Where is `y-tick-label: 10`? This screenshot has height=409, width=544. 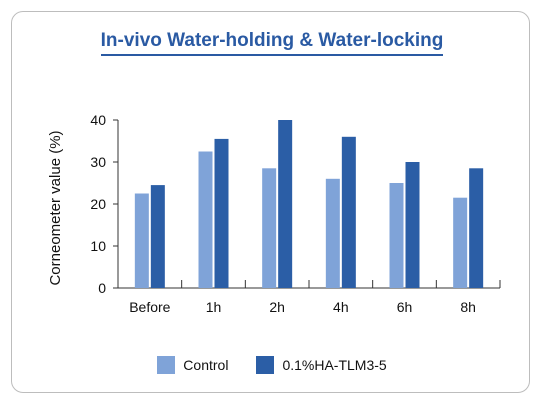
y-tick-label: 10 is located at coordinates (98, 246).